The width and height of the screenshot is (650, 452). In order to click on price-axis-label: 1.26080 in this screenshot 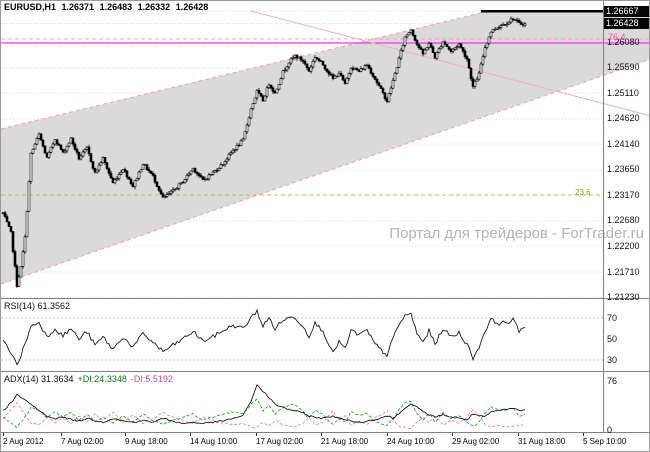, I will do `click(623, 41)`.